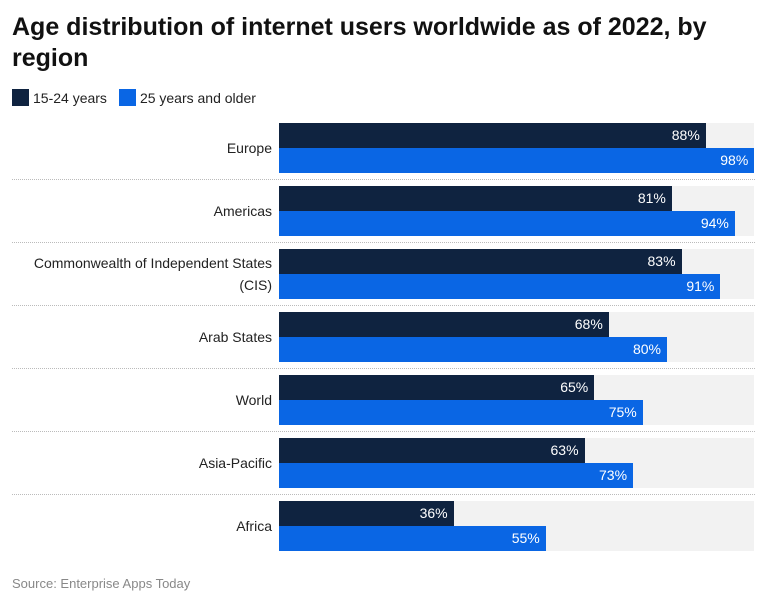 This screenshot has width=768, height=606. Describe the element at coordinates (242, 211) in the screenshot. I see `category-label: Americas` at that location.